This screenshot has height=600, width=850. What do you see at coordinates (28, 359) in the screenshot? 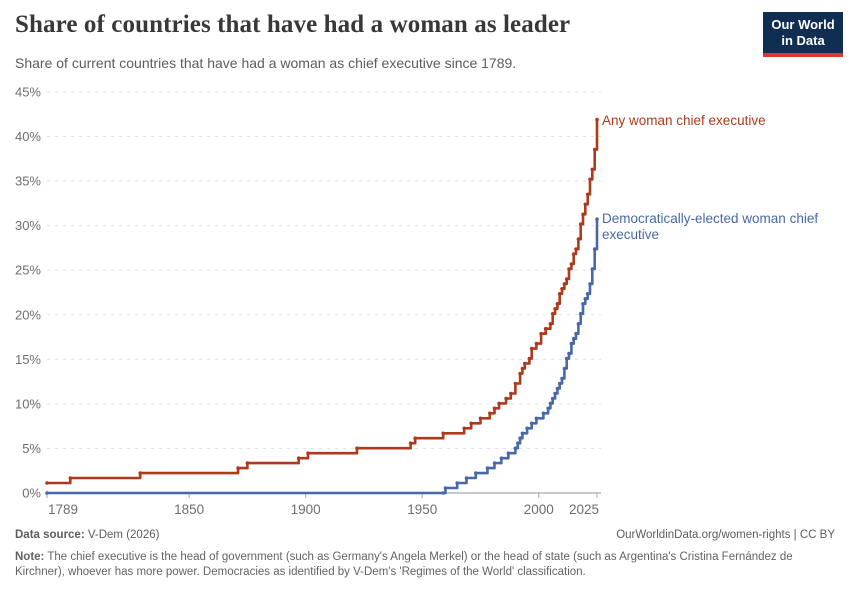
I see `y-tick-label: 15%` at bounding box center [28, 359].